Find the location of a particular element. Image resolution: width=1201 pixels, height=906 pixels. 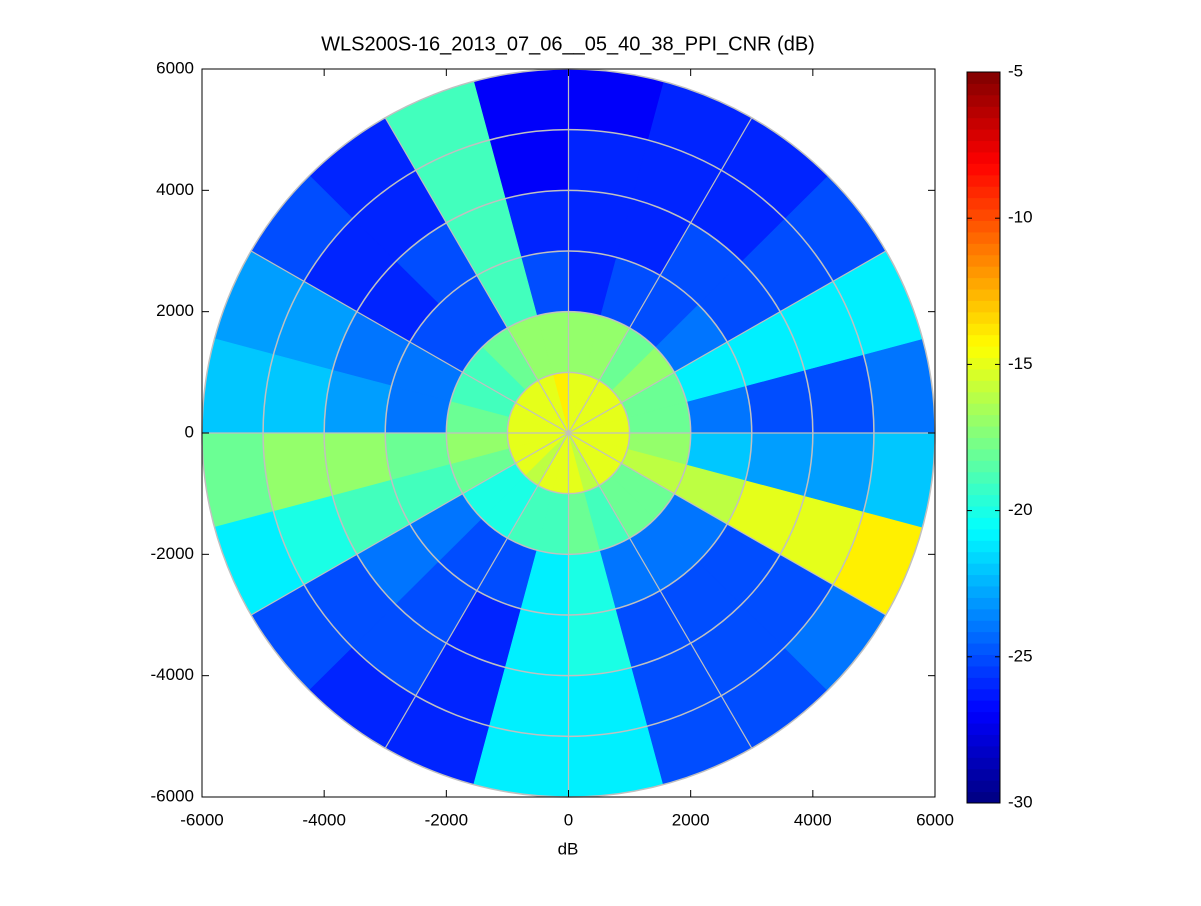

x-tick-label: 4000 is located at coordinates (813, 819).